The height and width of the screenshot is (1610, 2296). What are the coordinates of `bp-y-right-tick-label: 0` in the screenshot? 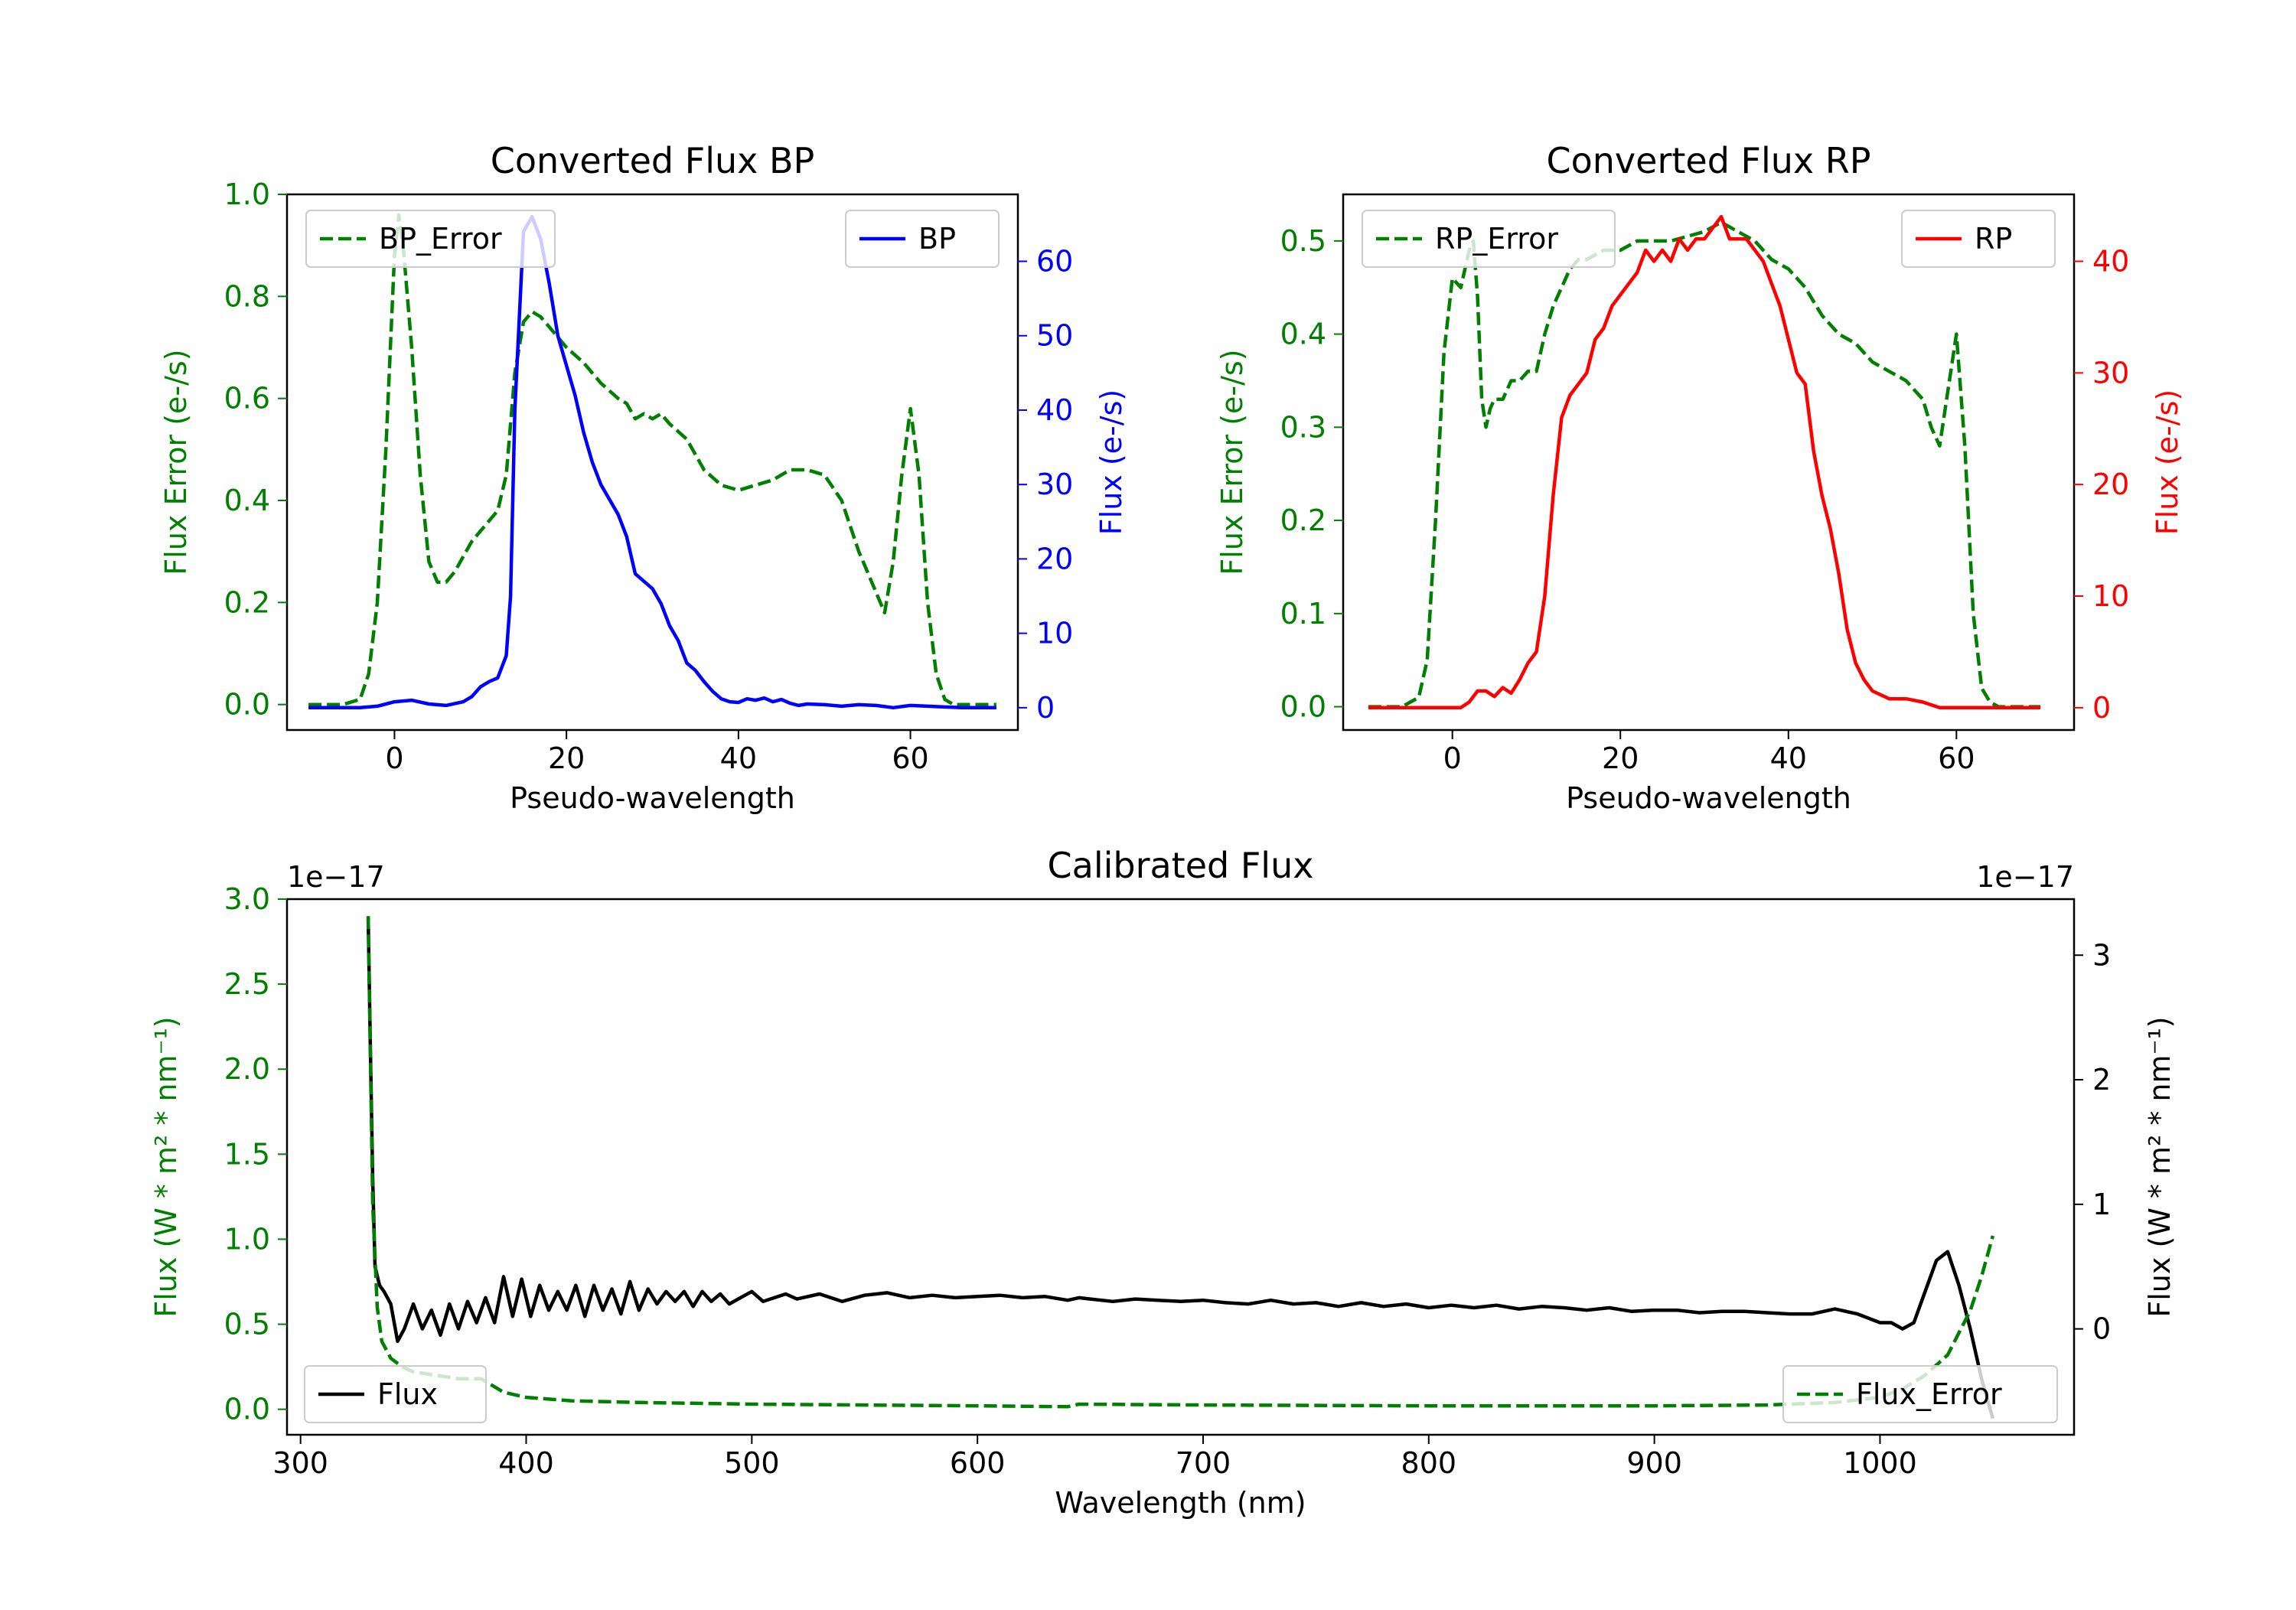 It's located at (1045, 708).